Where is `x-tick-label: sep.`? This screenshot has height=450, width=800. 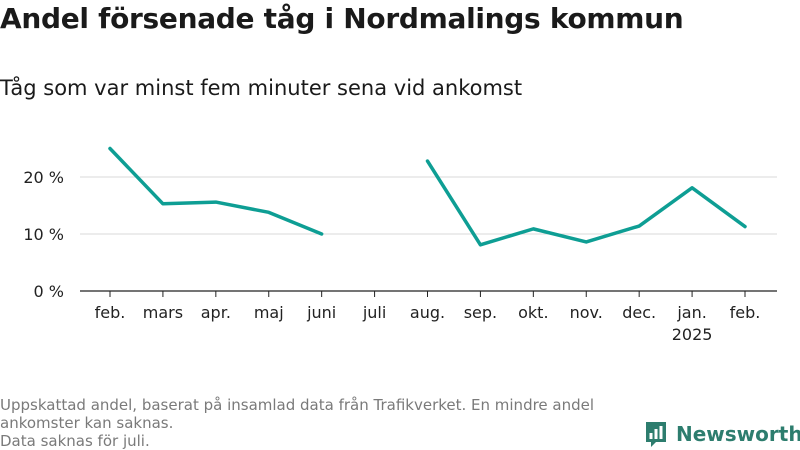 x-tick-label: sep. is located at coordinates (480, 312).